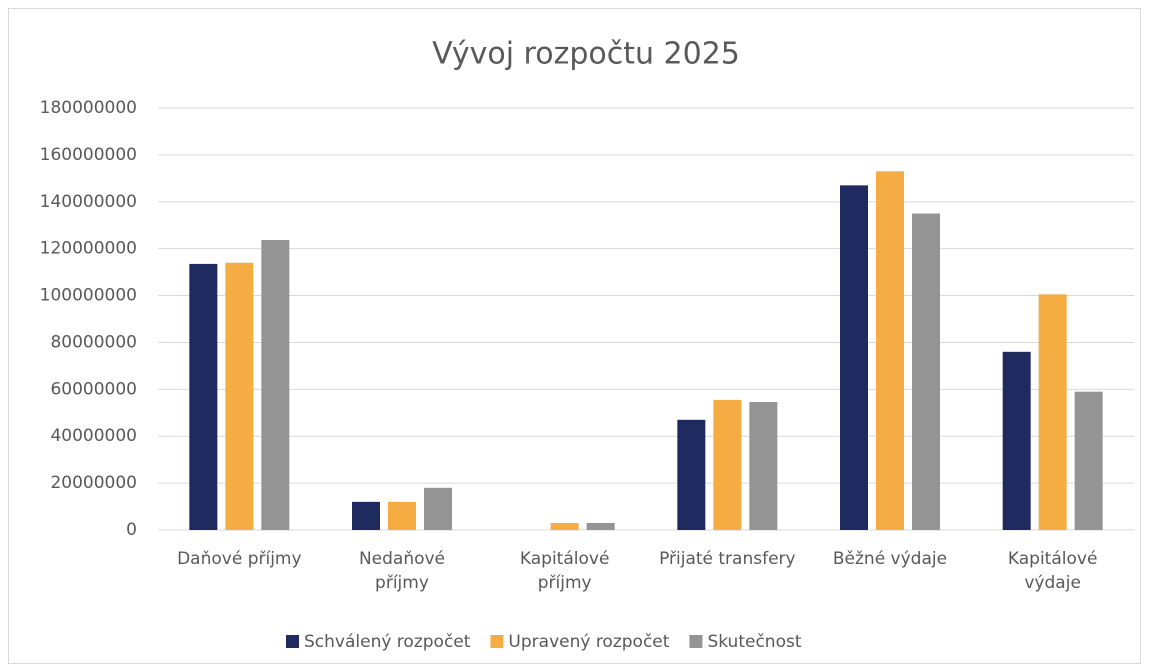 The height and width of the screenshot is (672, 1149). What do you see at coordinates (890, 559) in the screenshot?
I see `x-tick-label: Běžné výdaje` at bounding box center [890, 559].